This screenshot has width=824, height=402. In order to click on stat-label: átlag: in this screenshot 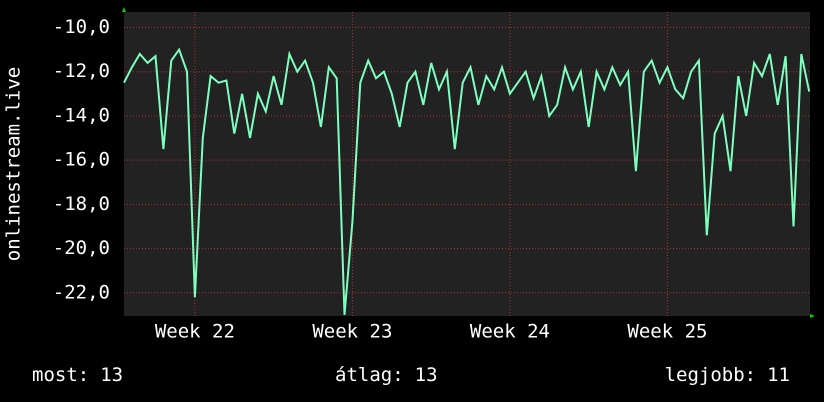, I will do `click(369, 375)`.